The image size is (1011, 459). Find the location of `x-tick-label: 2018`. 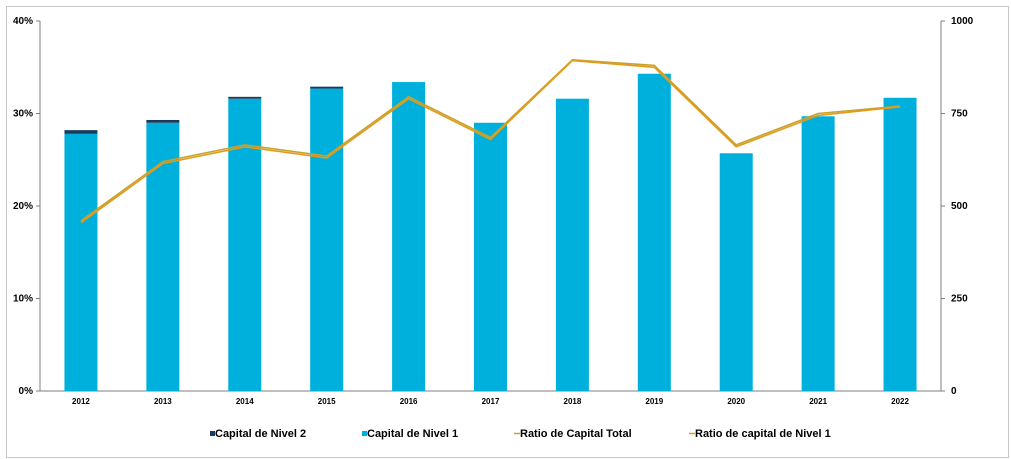

x-tick-label: 2018 is located at coordinates (573, 401).